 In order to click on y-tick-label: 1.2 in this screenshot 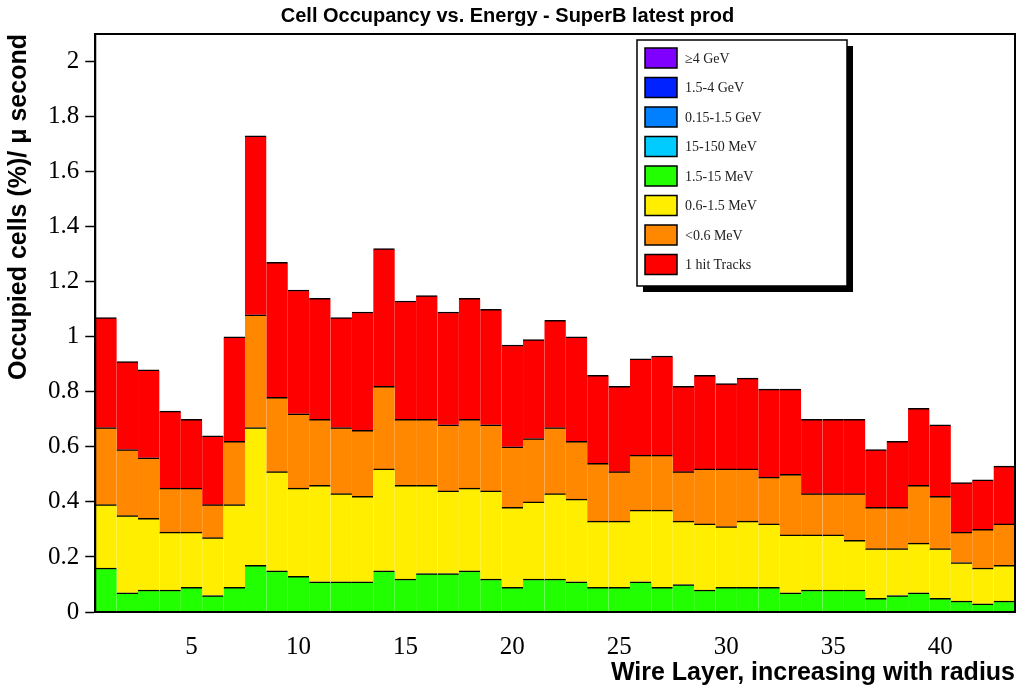, I will do `click(64, 280)`.